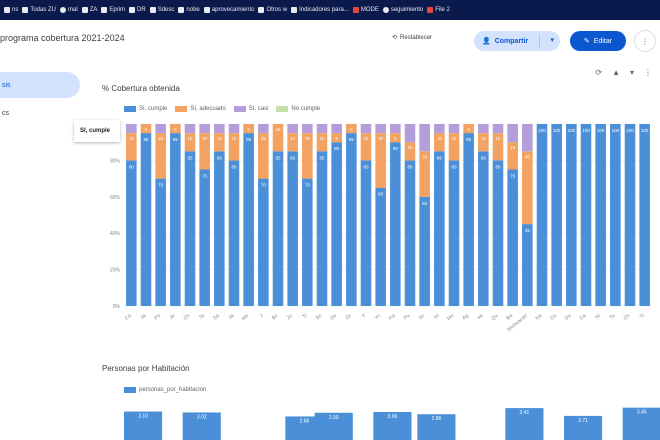 The image size is (660, 440). I want to click on bar-chart: 3.10 3.02 2.66 2.99 3.06 2.86 3.41 2.71 3.45, so click(375, 420).